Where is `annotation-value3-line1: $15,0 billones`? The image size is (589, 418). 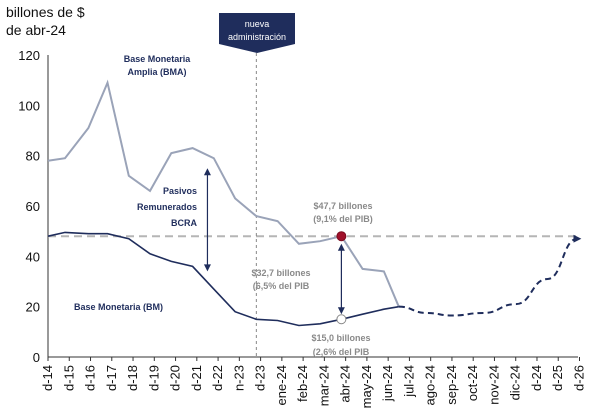
annotation-value3-line1: $15,0 billones is located at coordinates (340, 338).